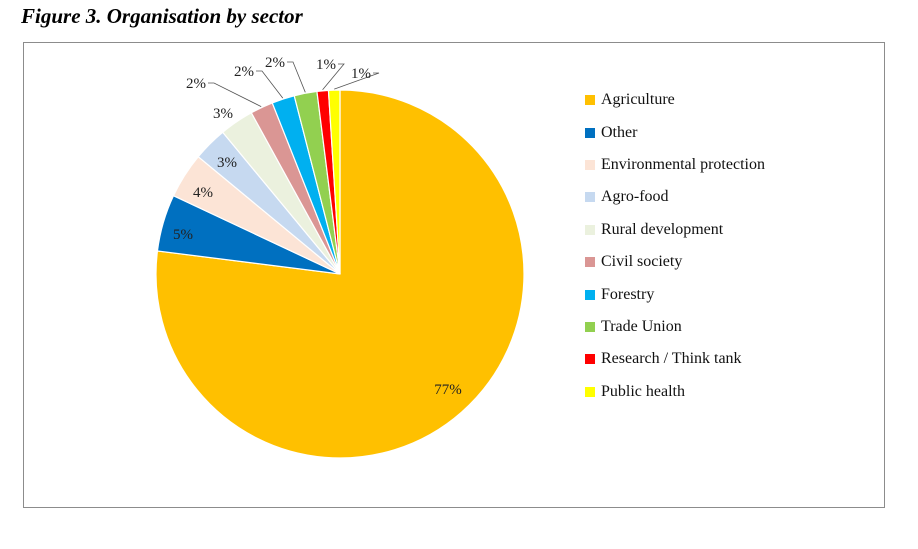 The width and height of the screenshot is (918, 549). Describe the element at coordinates (671, 359) in the screenshot. I see `legend-label: Research / Think tank` at that location.